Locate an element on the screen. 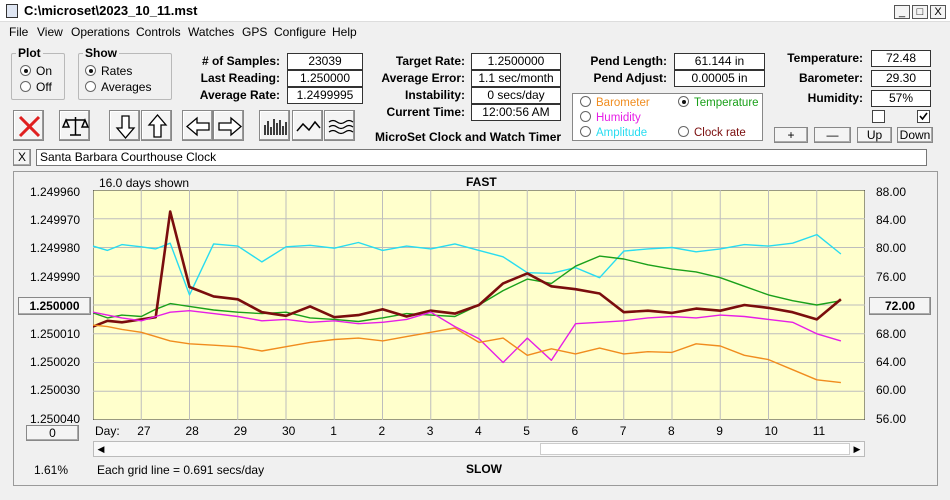 The image size is (950, 500). menu-help: Help is located at coordinates (344, 32).